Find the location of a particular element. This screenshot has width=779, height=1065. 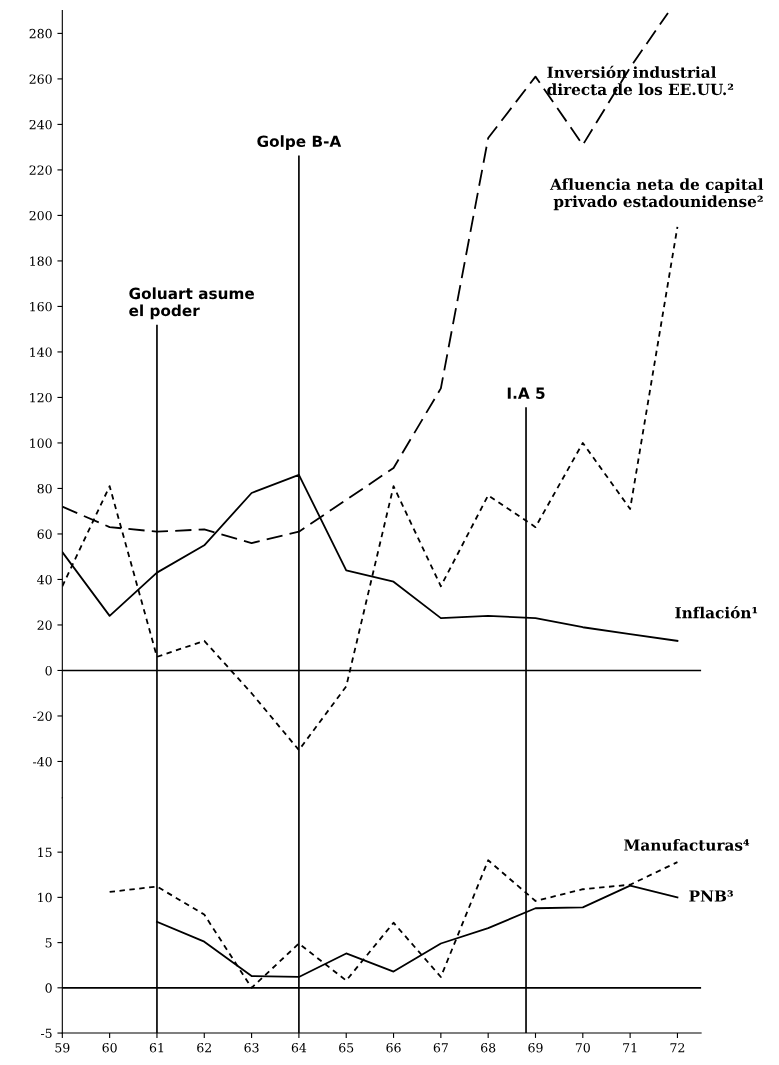

x-tick-label: 59 is located at coordinates (62, 1047).